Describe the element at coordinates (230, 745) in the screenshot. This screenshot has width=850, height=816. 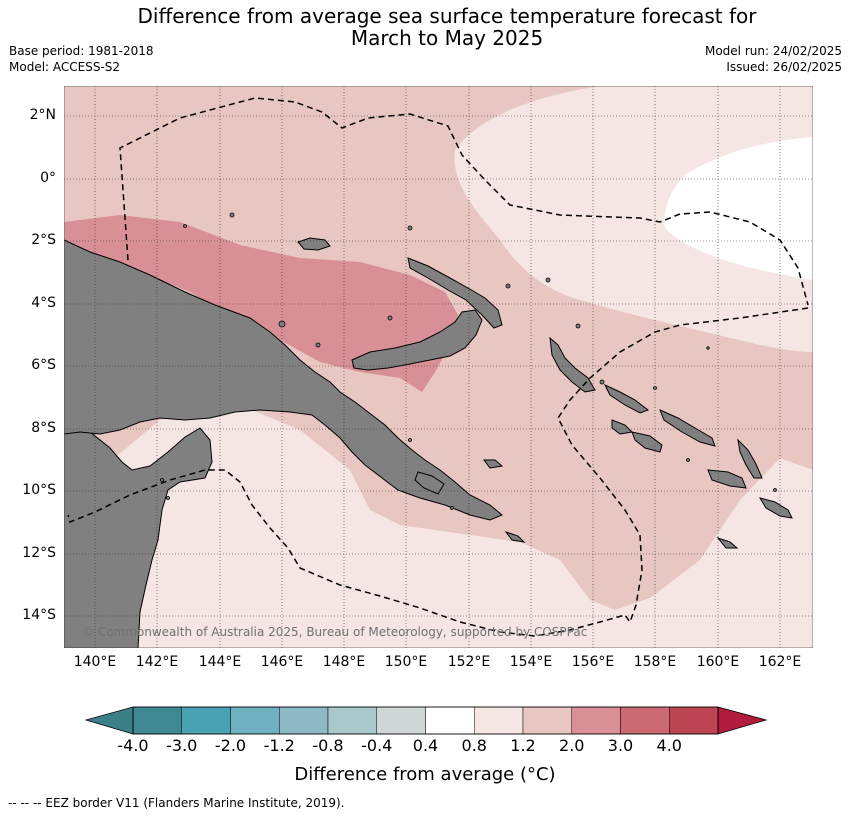
I see `colorbar-tick-label: -2.0` at that location.